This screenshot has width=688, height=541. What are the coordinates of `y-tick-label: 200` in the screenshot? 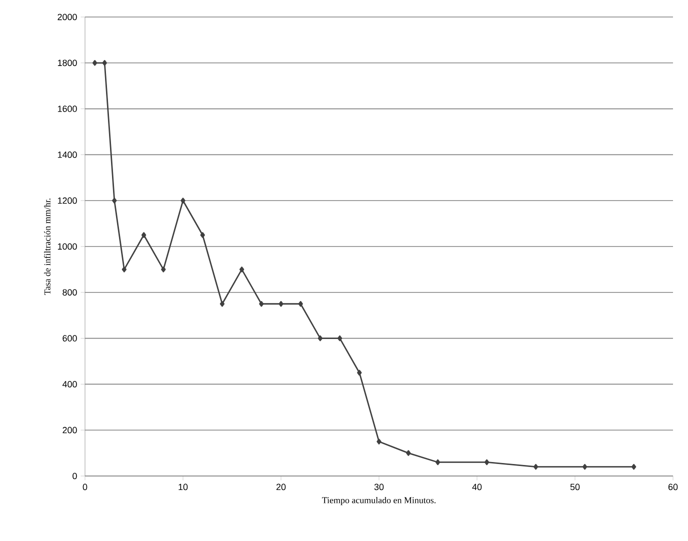 It's located at (69, 430).